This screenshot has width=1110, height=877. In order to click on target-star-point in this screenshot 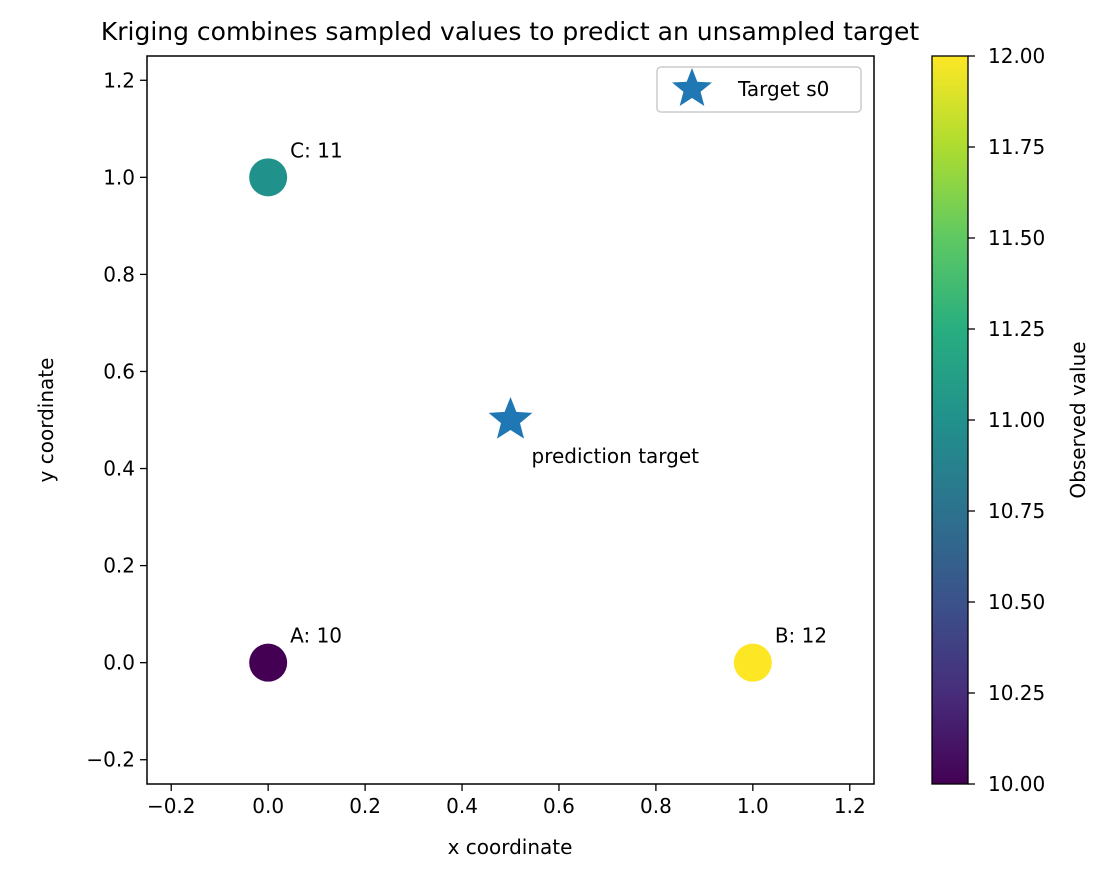, I will do `click(510, 418)`.